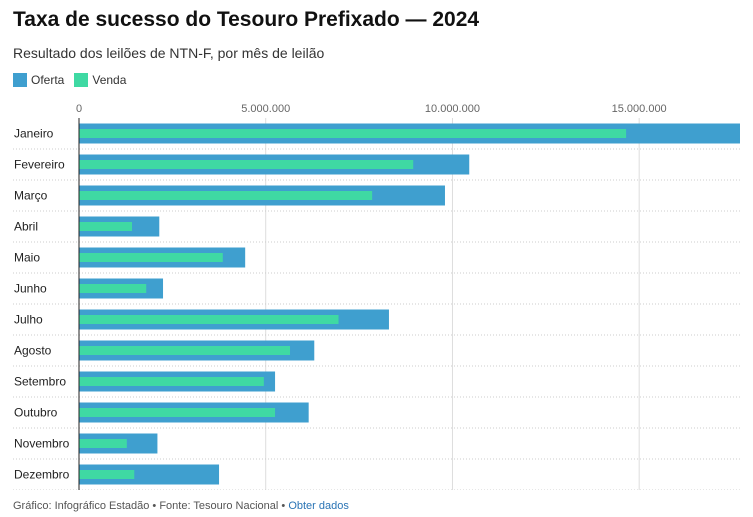 The height and width of the screenshot is (517, 753). Describe the element at coordinates (34, 134) in the screenshot. I see `category-label: Janeiro` at that location.